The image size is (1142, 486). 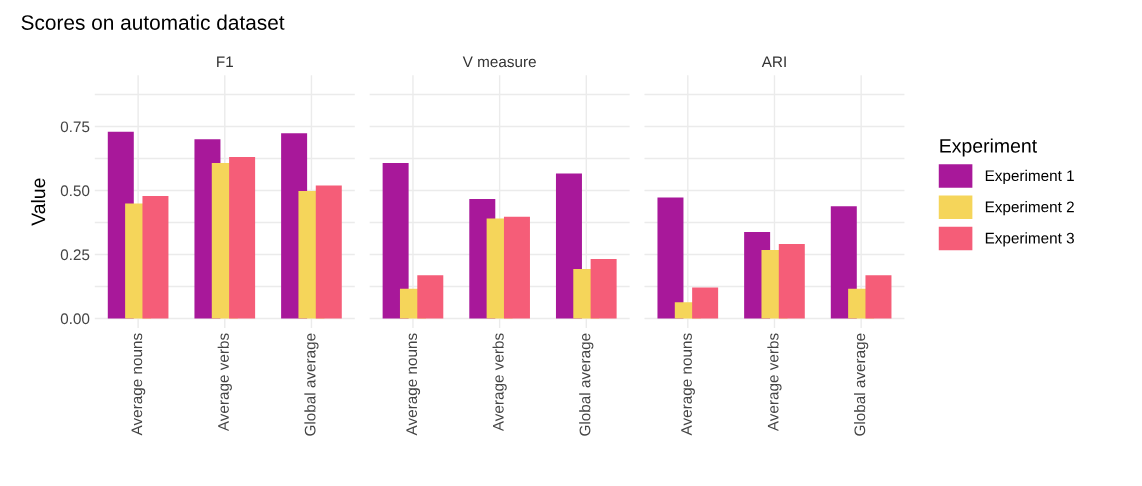 What do you see at coordinates (1029, 208) in the screenshot?
I see `legend-label: Experiment 2` at bounding box center [1029, 208].